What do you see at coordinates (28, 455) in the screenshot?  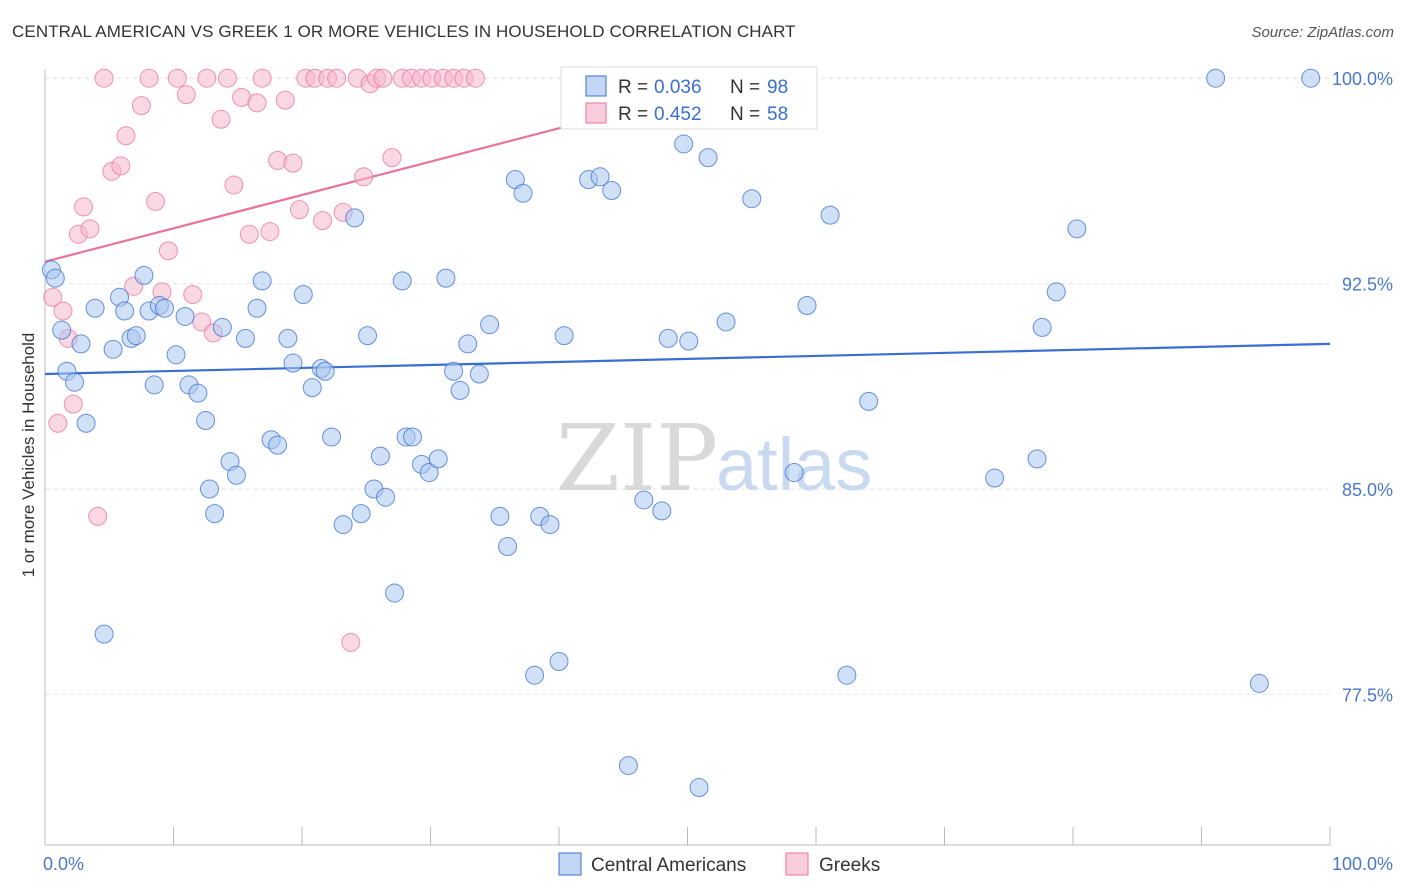 I see `y-axis-title: 1 or more Vehicles in Household` at bounding box center [28, 455].